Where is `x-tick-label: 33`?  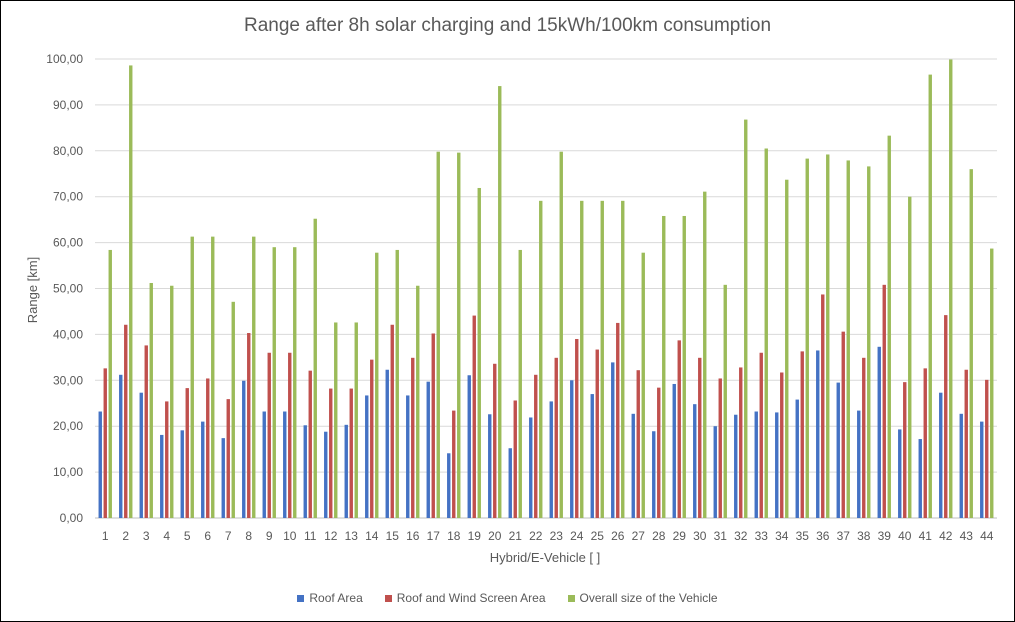 x-tick-label: 33 is located at coordinates (762, 536).